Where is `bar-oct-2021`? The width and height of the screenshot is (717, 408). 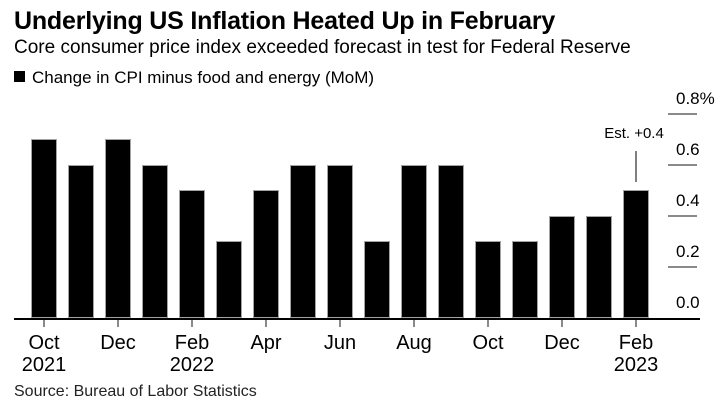 bar-oct-2021 is located at coordinates (44, 228).